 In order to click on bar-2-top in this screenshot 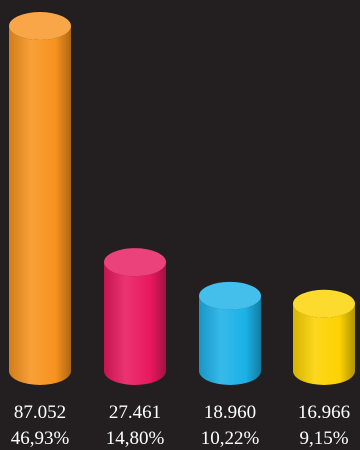, I will do `click(135, 262)`.